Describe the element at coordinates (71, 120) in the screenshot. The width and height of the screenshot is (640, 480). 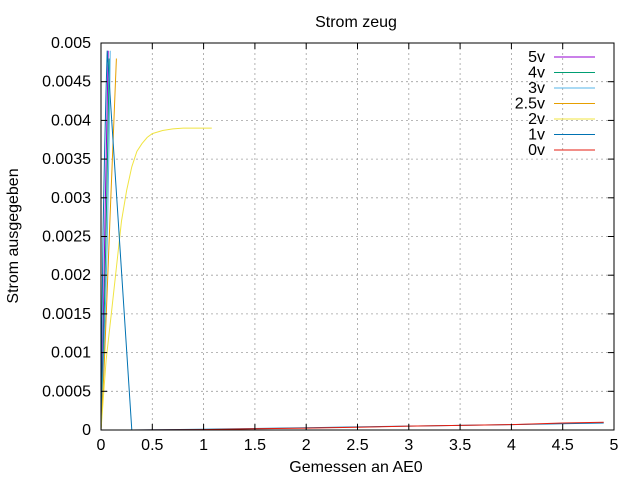
I see `y-tick-label: 0.004` at that location.